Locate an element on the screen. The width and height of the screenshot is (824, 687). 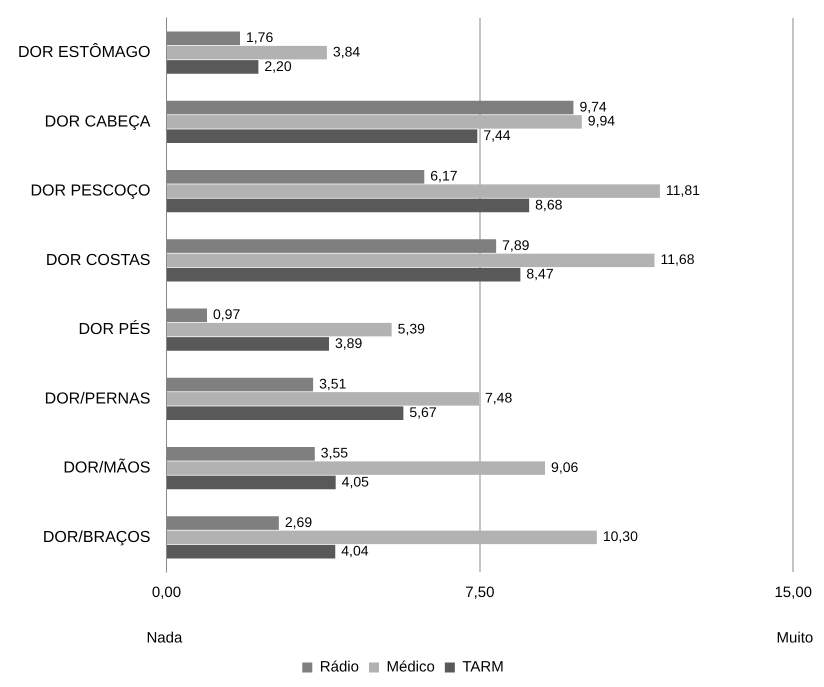
legend-label: Médico is located at coordinates (410, 667).